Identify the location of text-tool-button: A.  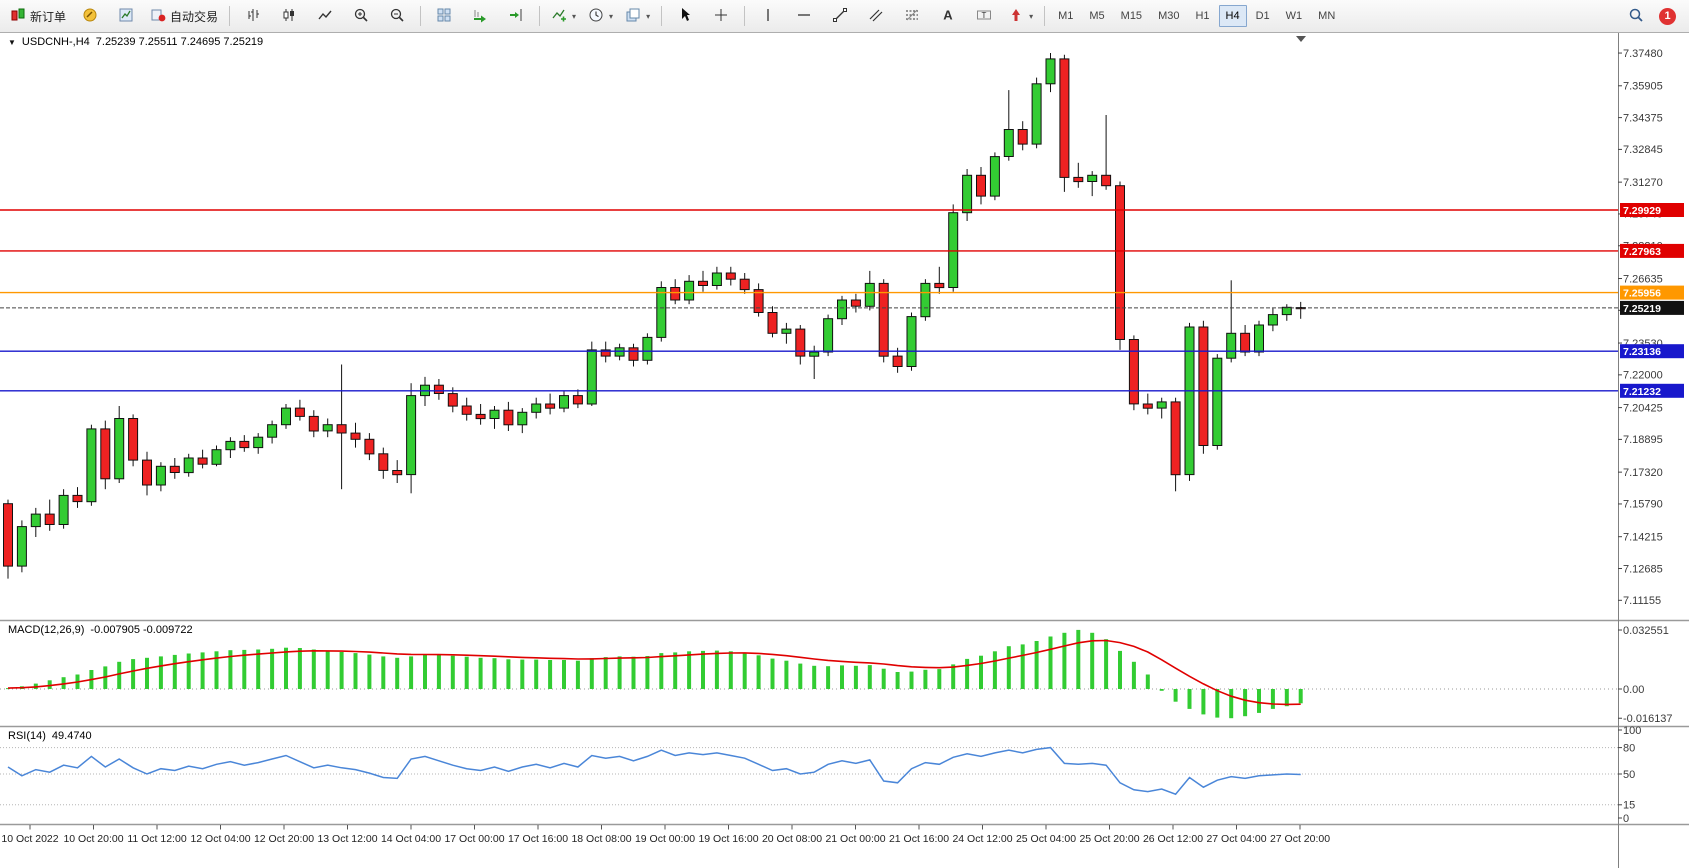
(948, 16).